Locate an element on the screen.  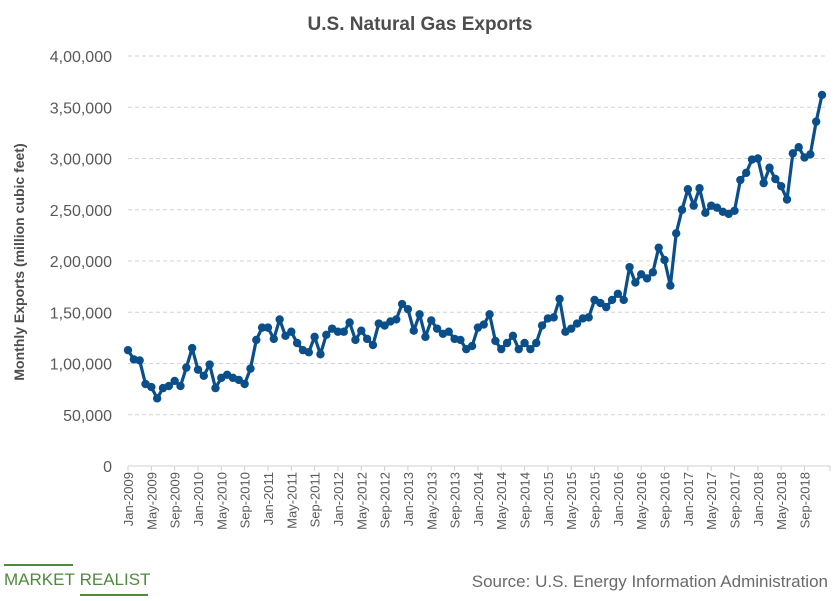
x-tick-label: Sep-2016 is located at coordinates (665, 500).